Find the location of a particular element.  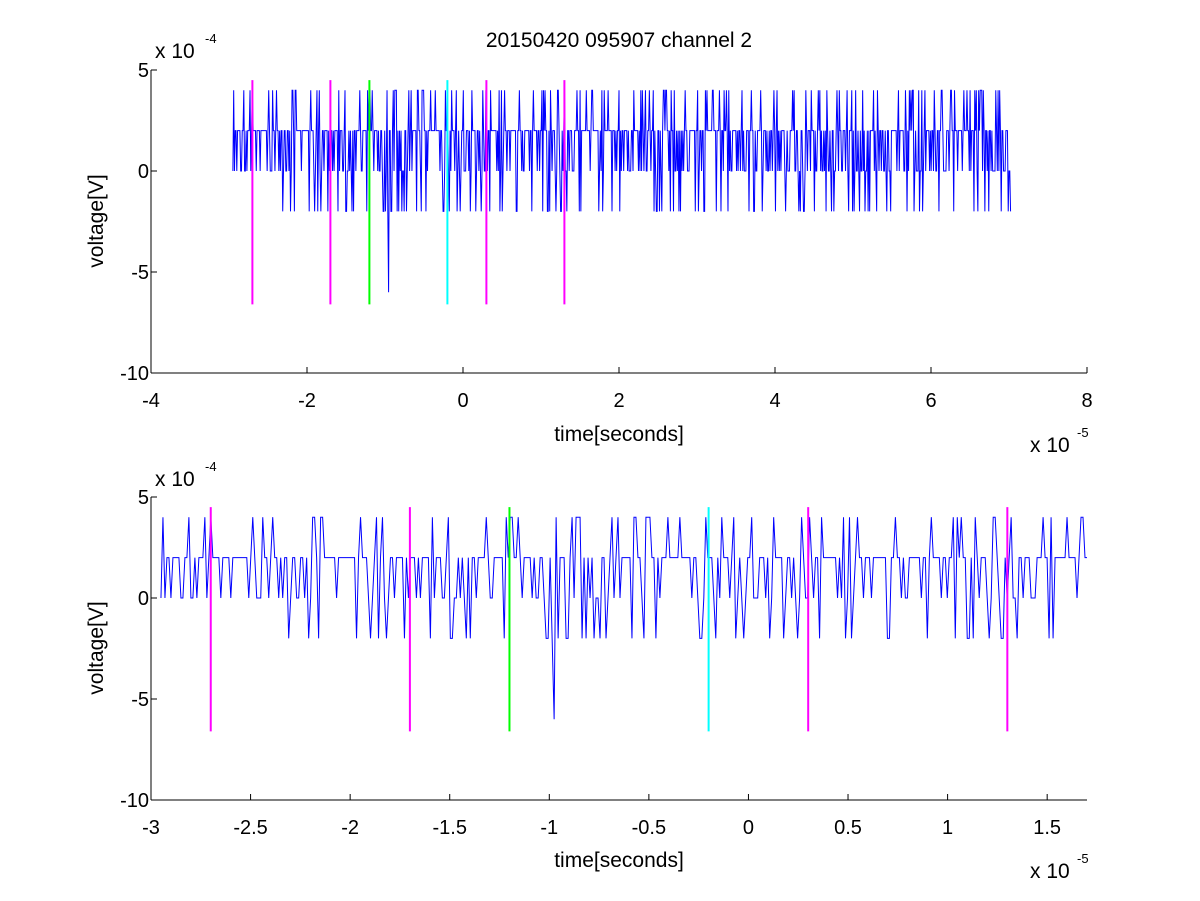

plot-title: 20150420 095907 channel 2 is located at coordinates (619, 40).